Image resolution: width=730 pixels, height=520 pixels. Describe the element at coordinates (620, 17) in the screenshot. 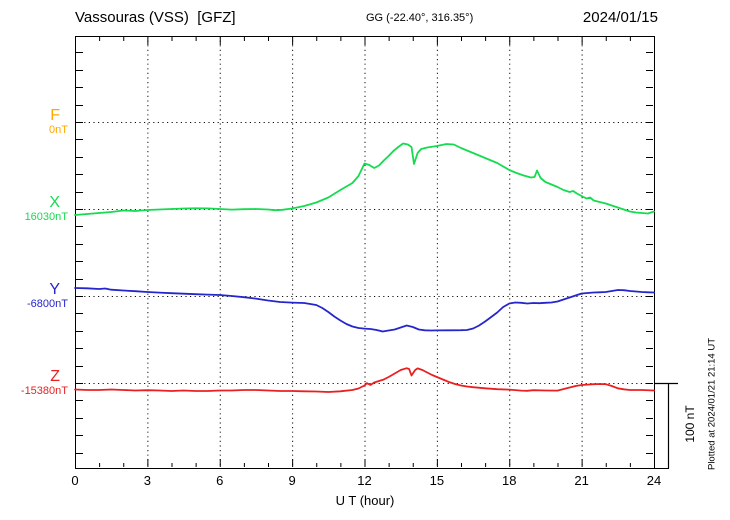

I see `plot-date: 2024/01/15` at that location.